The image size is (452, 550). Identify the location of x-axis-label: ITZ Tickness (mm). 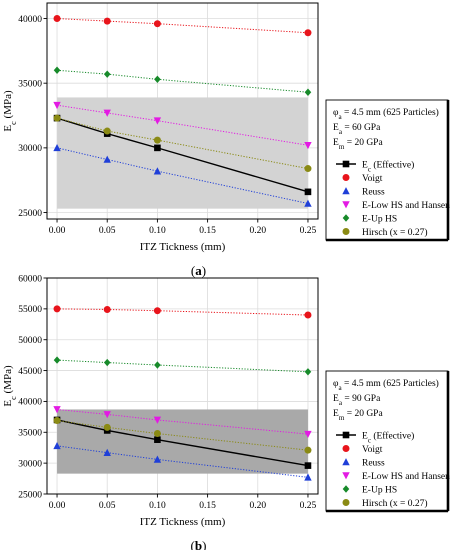
(183, 247).